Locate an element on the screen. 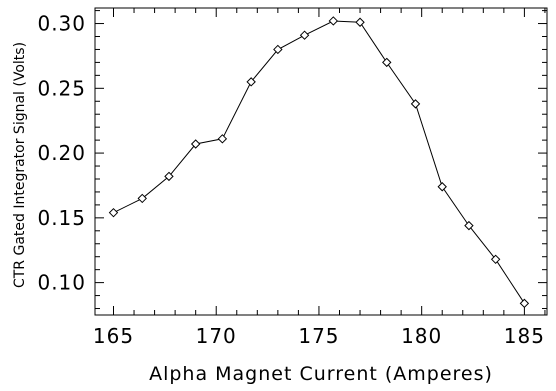 Image resolution: width=556 pixels, height=391 pixels. x-tick-label: 175 is located at coordinates (318, 336).